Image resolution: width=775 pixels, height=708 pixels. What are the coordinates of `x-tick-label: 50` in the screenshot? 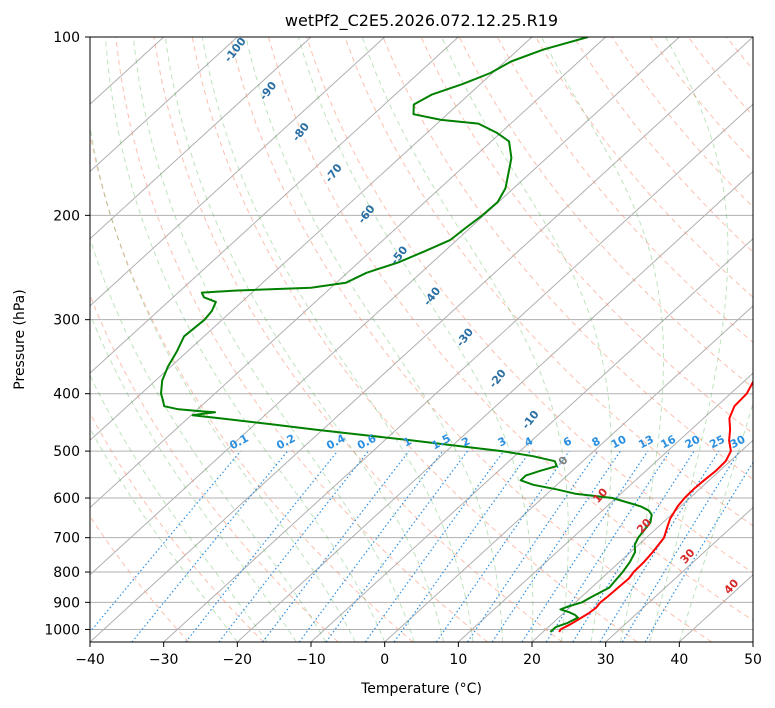 It's located at (753, 660).